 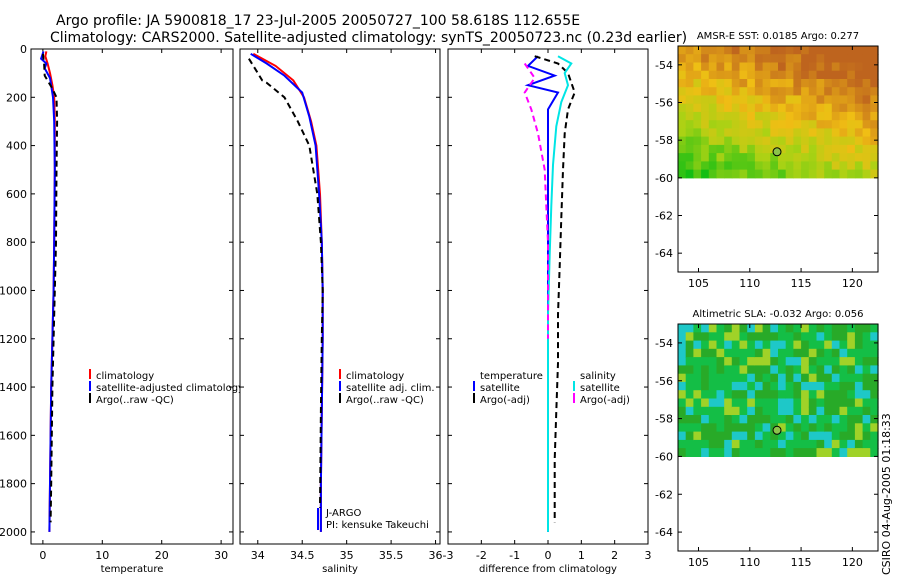 What do you see at coordinates (664, 532) in the screenshot?
I see `y-tick-label: -64` at bounding box center [664, 532].